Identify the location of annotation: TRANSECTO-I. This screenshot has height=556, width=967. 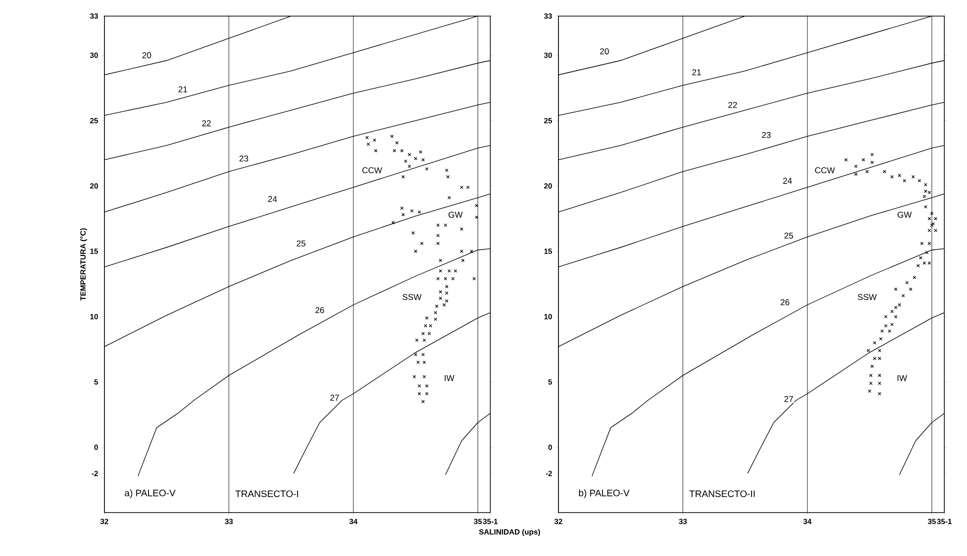
(266, 494).